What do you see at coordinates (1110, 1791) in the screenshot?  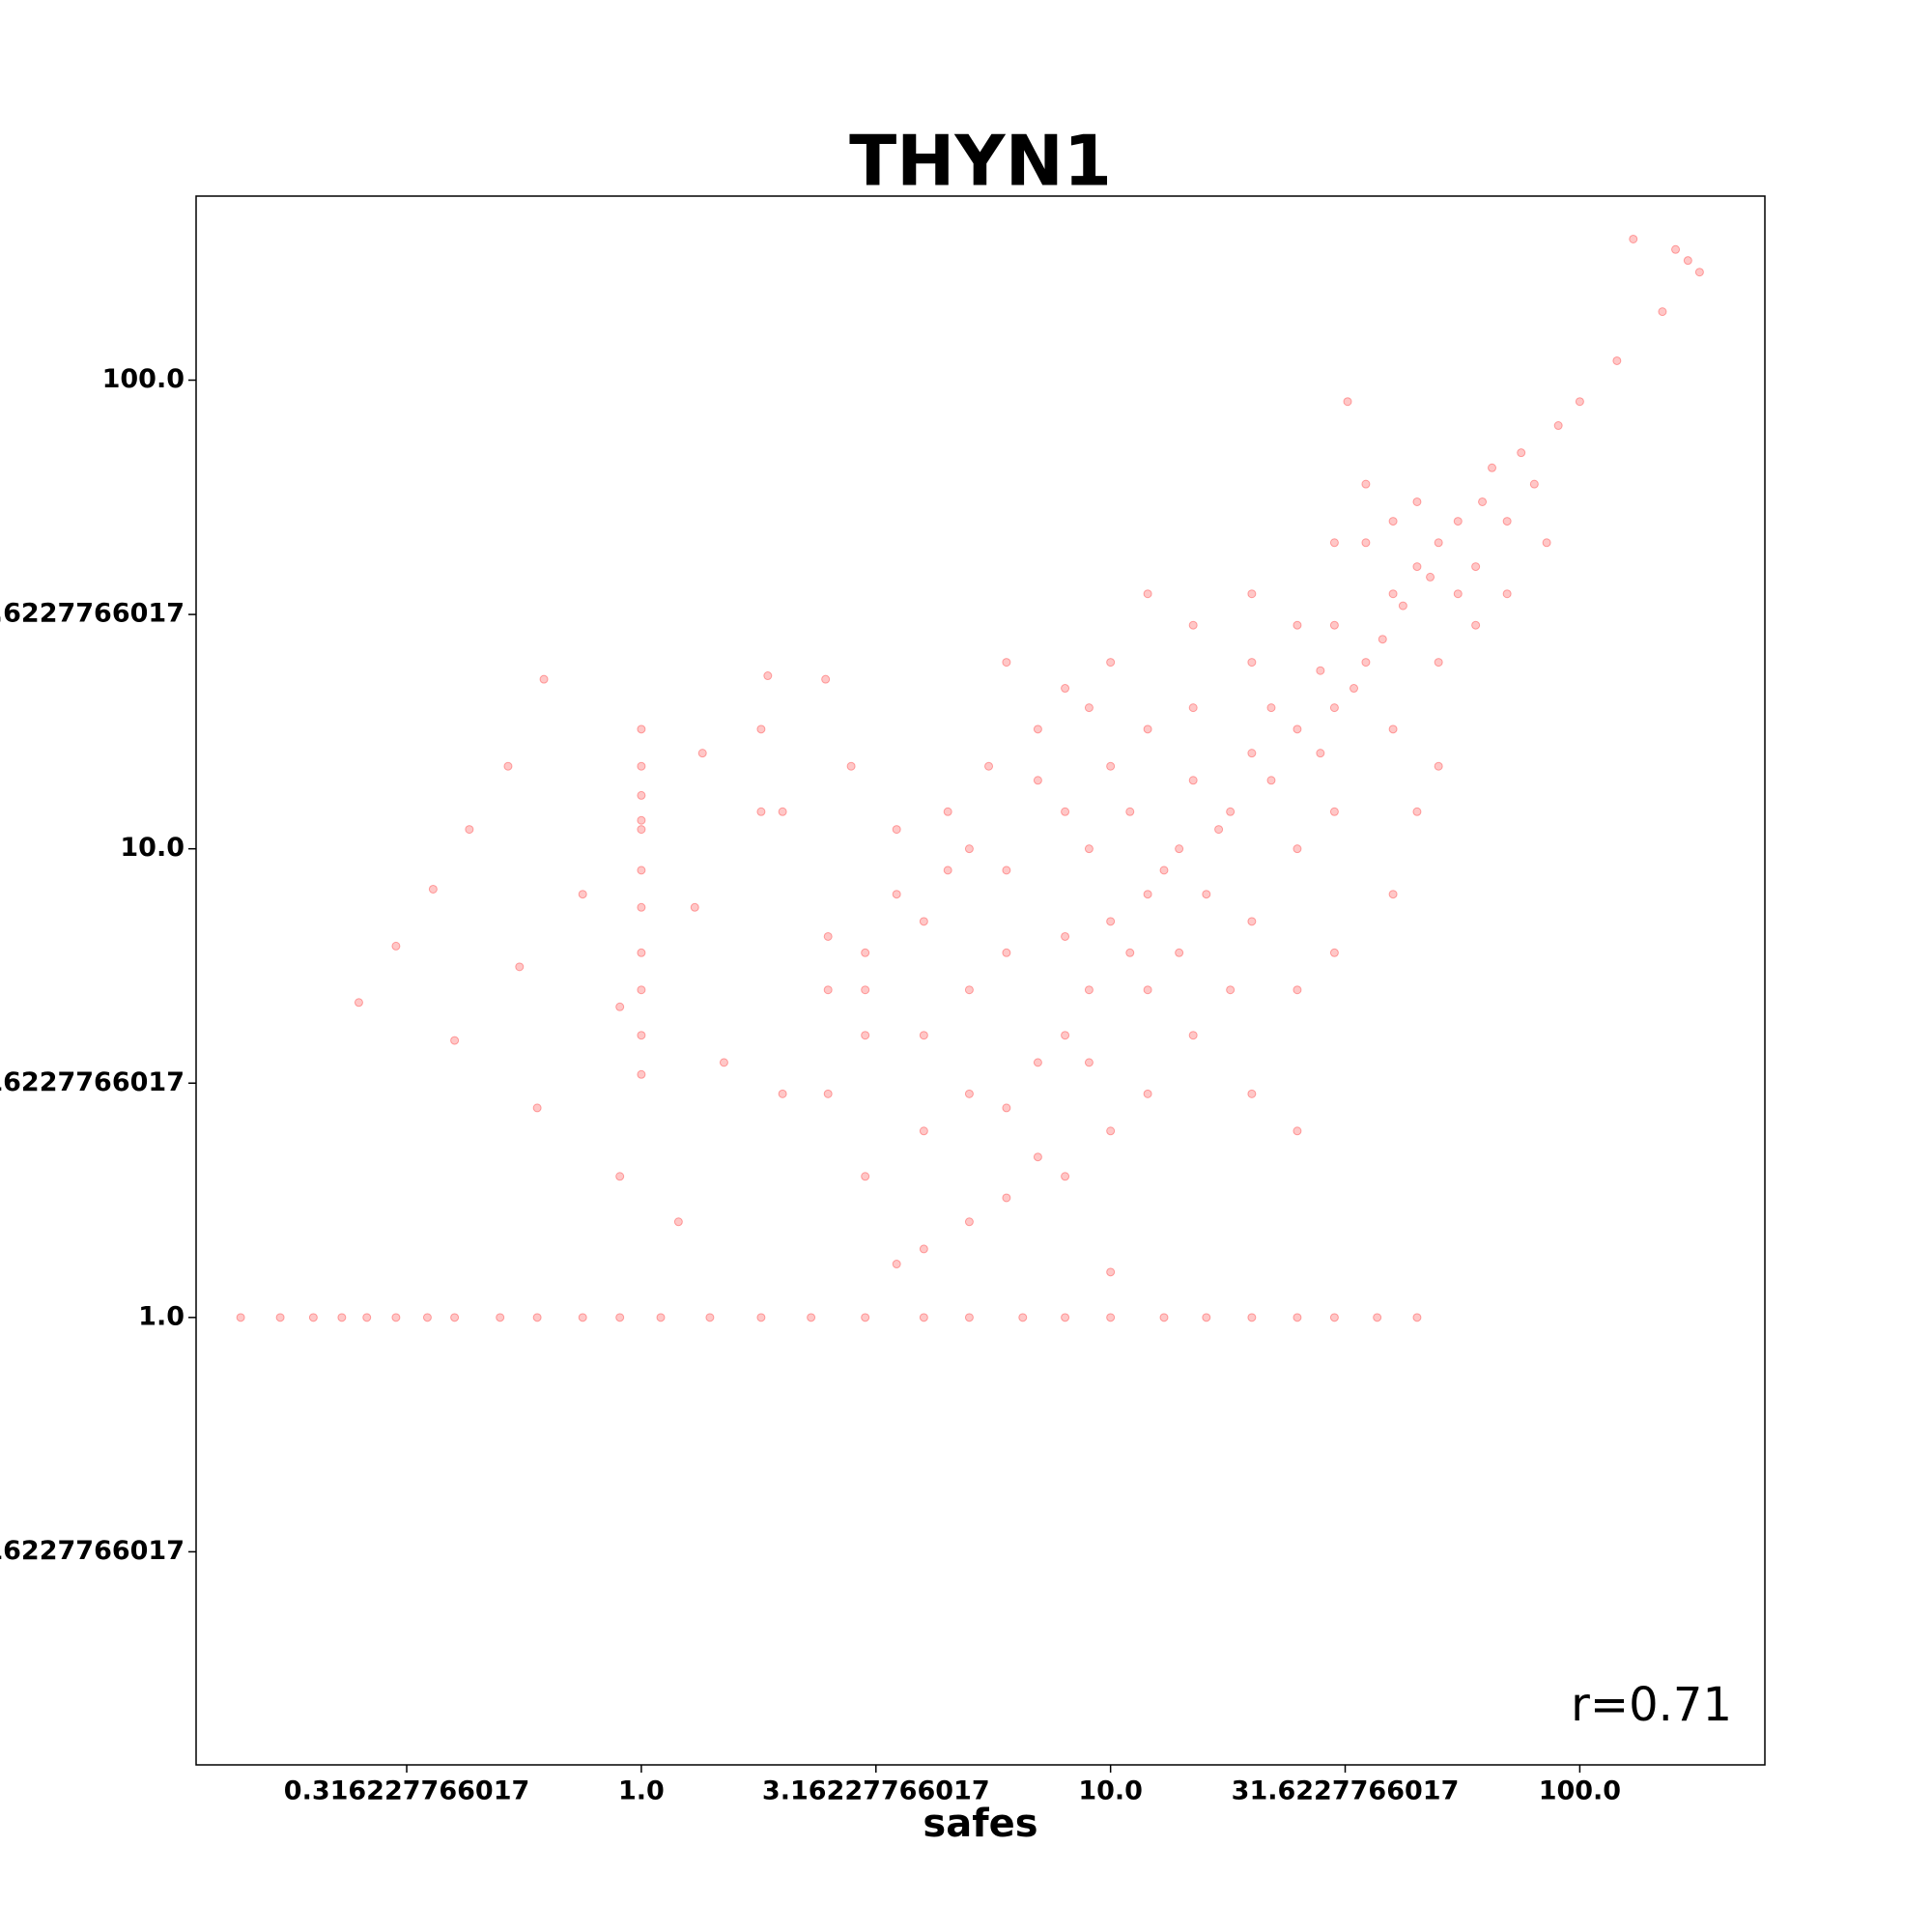 I see `x-tick-label: 10.0` at bounding box center [1110, 1791].